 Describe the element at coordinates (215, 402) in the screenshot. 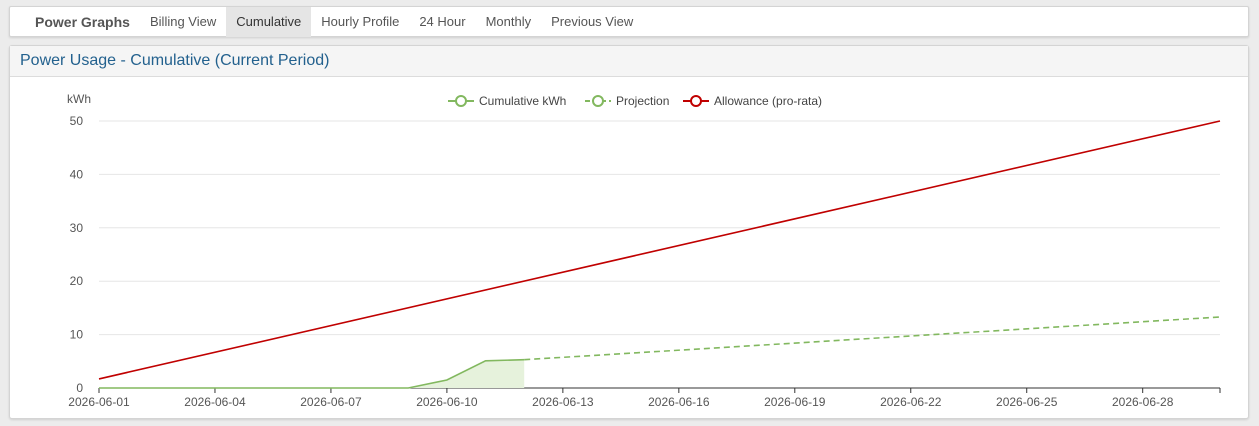

I see `x-tick-label: 2026-06-04` at that location.